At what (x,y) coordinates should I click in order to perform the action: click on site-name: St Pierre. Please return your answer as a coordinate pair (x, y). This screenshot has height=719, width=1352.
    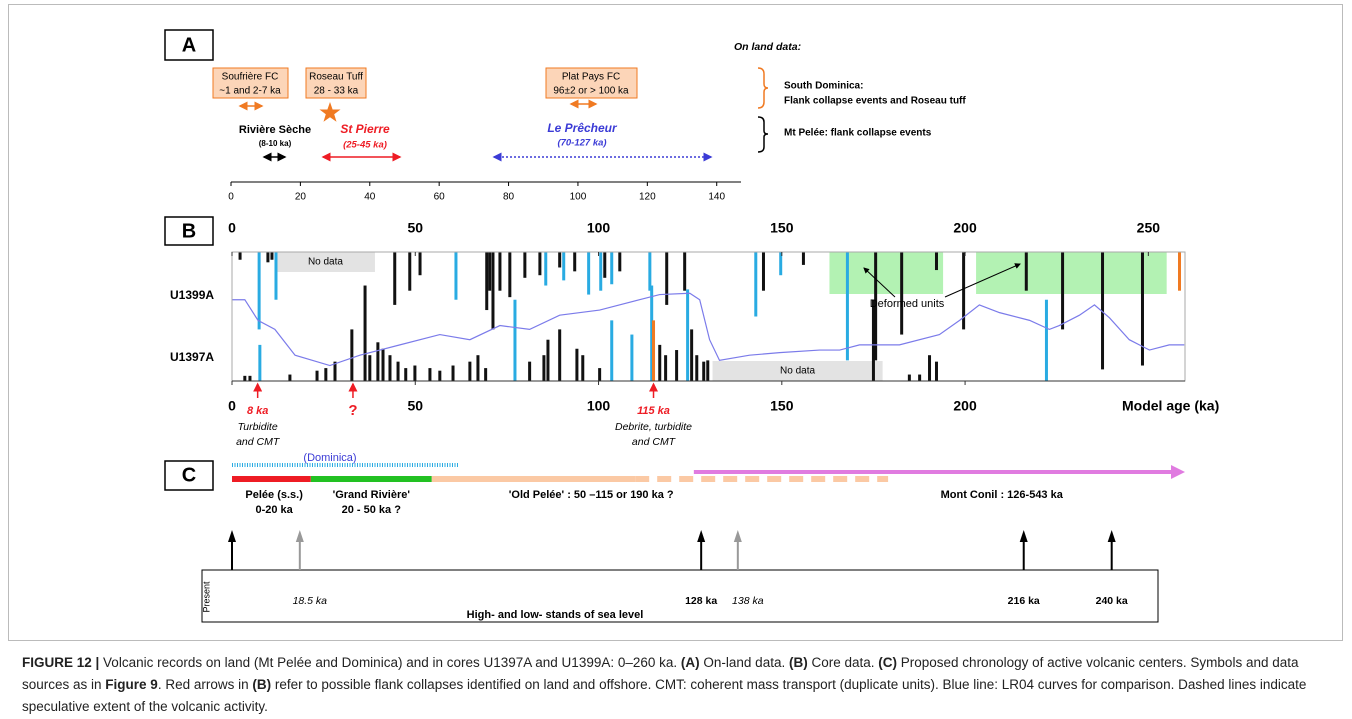
    Looking at the image, I should click on (365, 129).